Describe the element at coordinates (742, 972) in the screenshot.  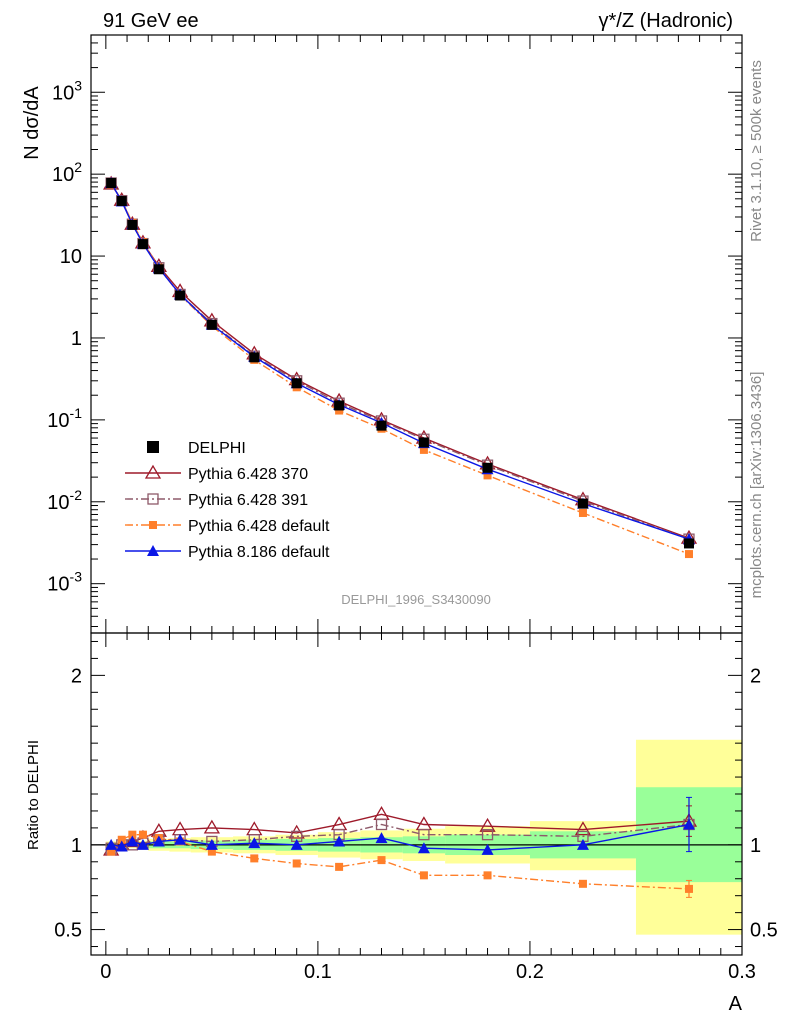
I see `x-tick-label: 0.3` at that location.